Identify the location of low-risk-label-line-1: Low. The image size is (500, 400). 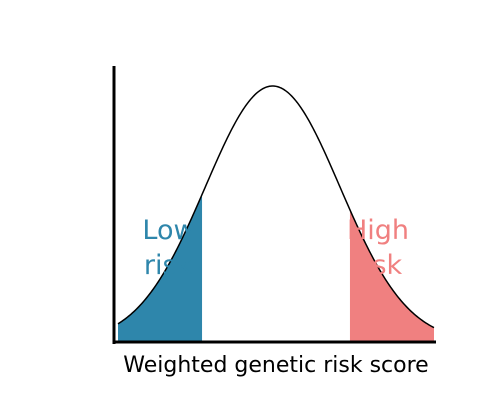
(168, 230).